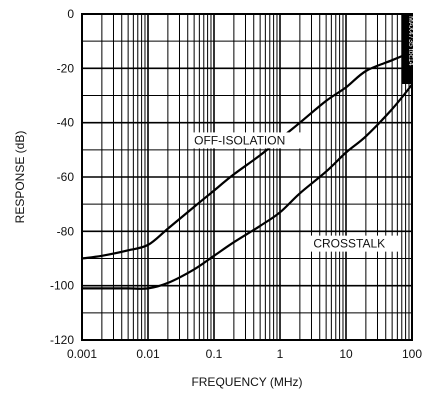  What do you see at coordinates (20, 177) in the screenshot?
I see `y-axis-title: RESPONSE (dB)` at bounding box center [20, 177].